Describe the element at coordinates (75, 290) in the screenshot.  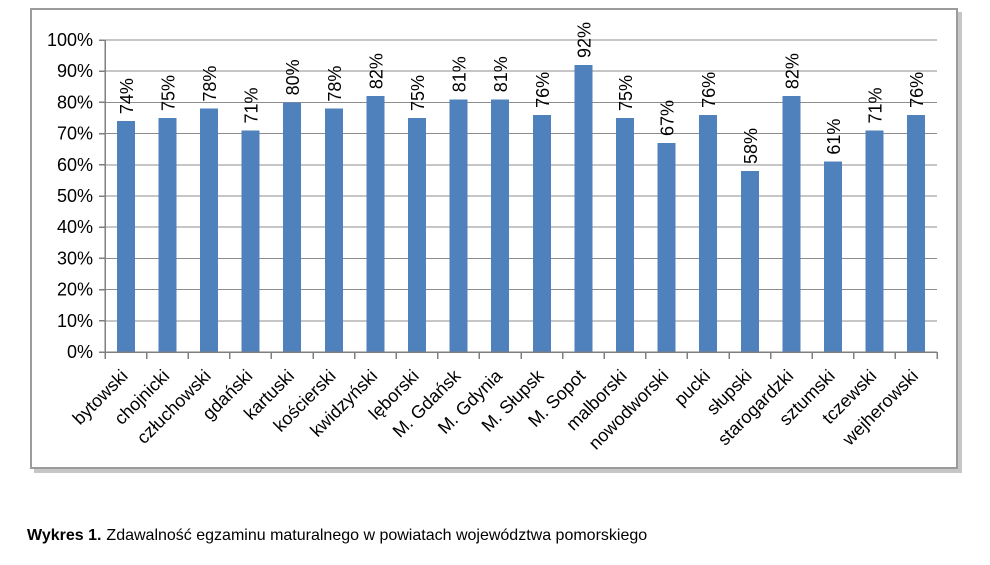
I see `y-tick-label: 20%` at that location.